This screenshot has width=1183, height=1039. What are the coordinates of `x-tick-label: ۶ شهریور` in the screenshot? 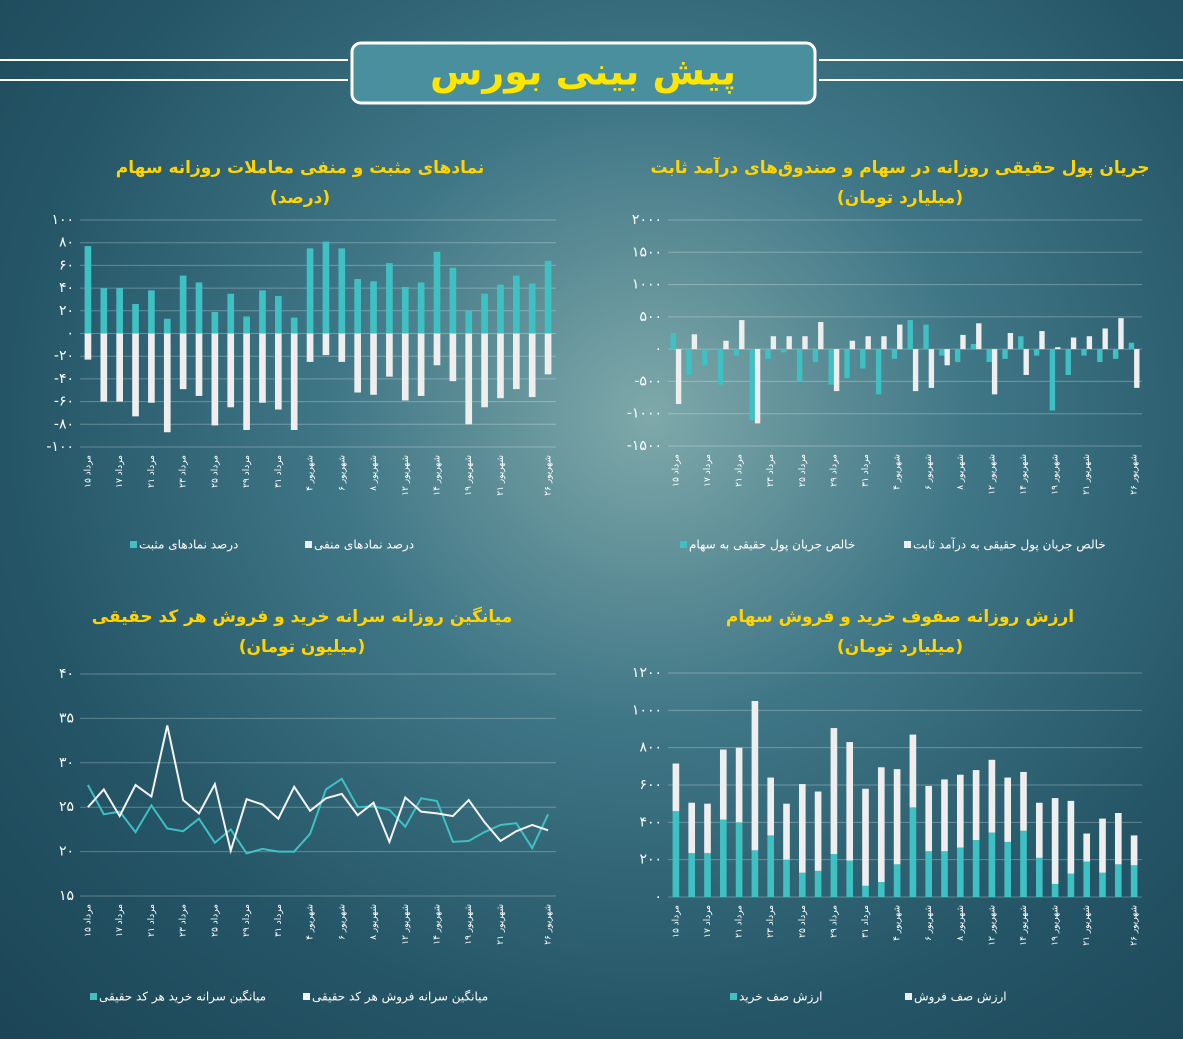 It's located at (342, 922).